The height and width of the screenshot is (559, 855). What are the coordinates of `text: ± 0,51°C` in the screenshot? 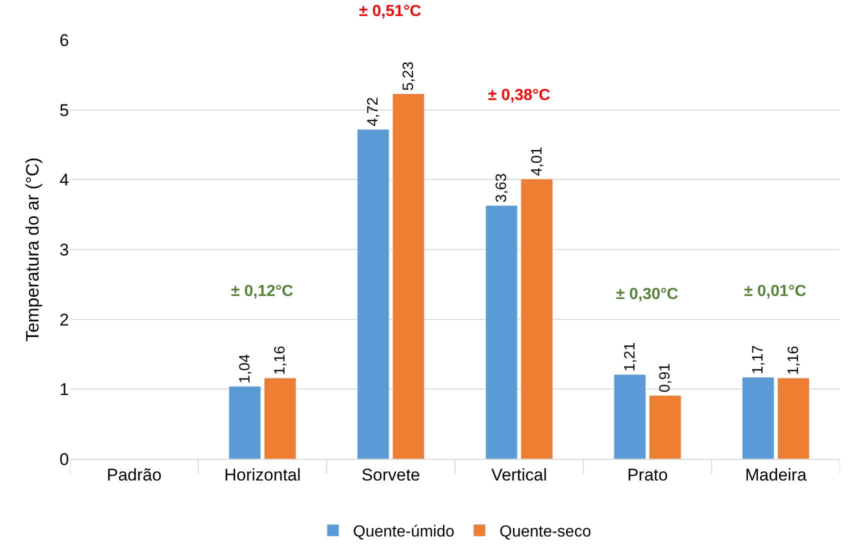 It's located at (390, 11).